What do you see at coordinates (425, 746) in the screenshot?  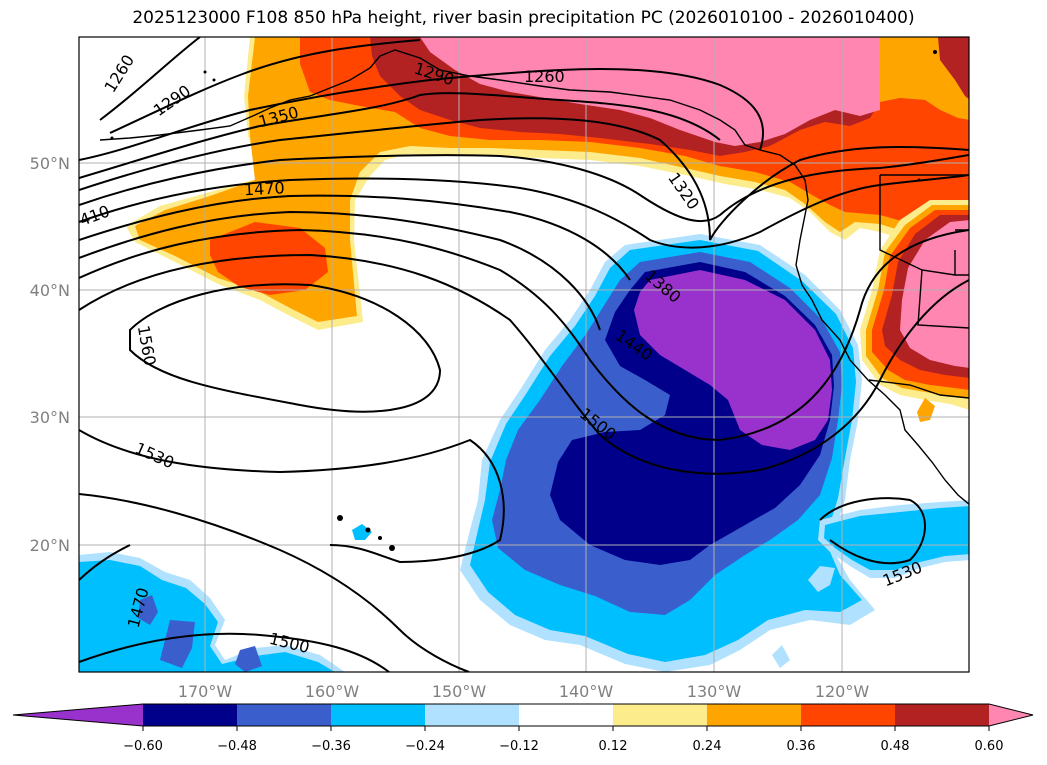 I see `colorbar-tick-label: −0.24` at bounding box center [425, 746].